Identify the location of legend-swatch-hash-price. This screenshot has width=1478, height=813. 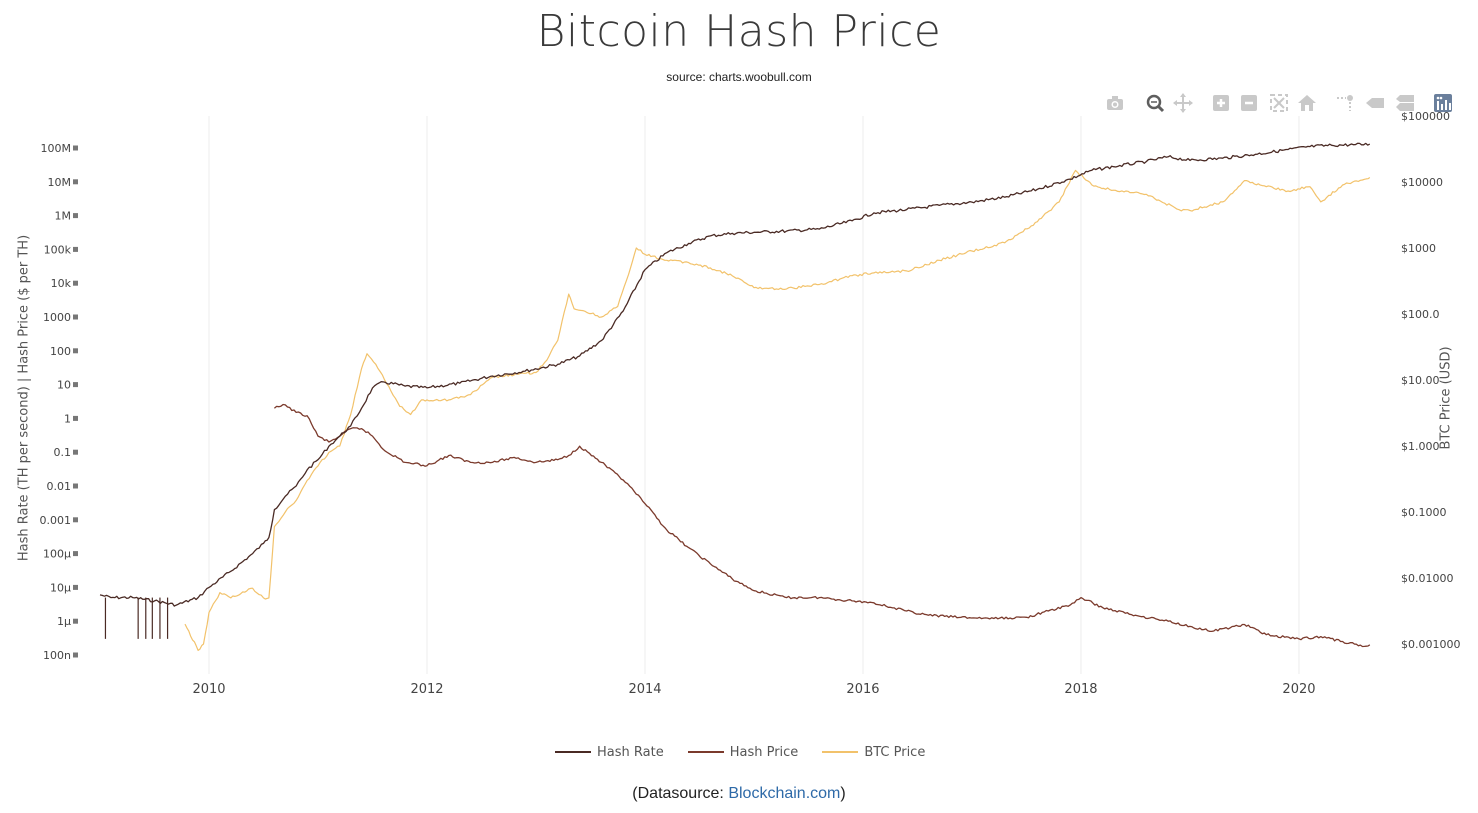
(705, 752).